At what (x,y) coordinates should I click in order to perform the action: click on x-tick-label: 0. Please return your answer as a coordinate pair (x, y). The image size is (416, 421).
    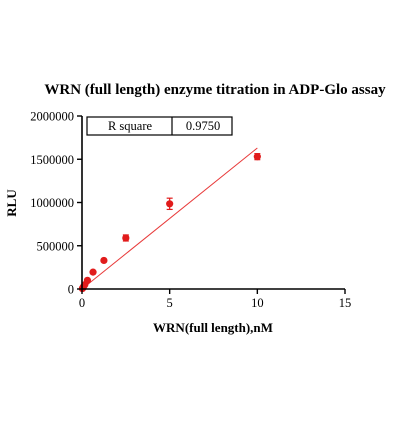
    Looking at the image, I should click on (82, 303).